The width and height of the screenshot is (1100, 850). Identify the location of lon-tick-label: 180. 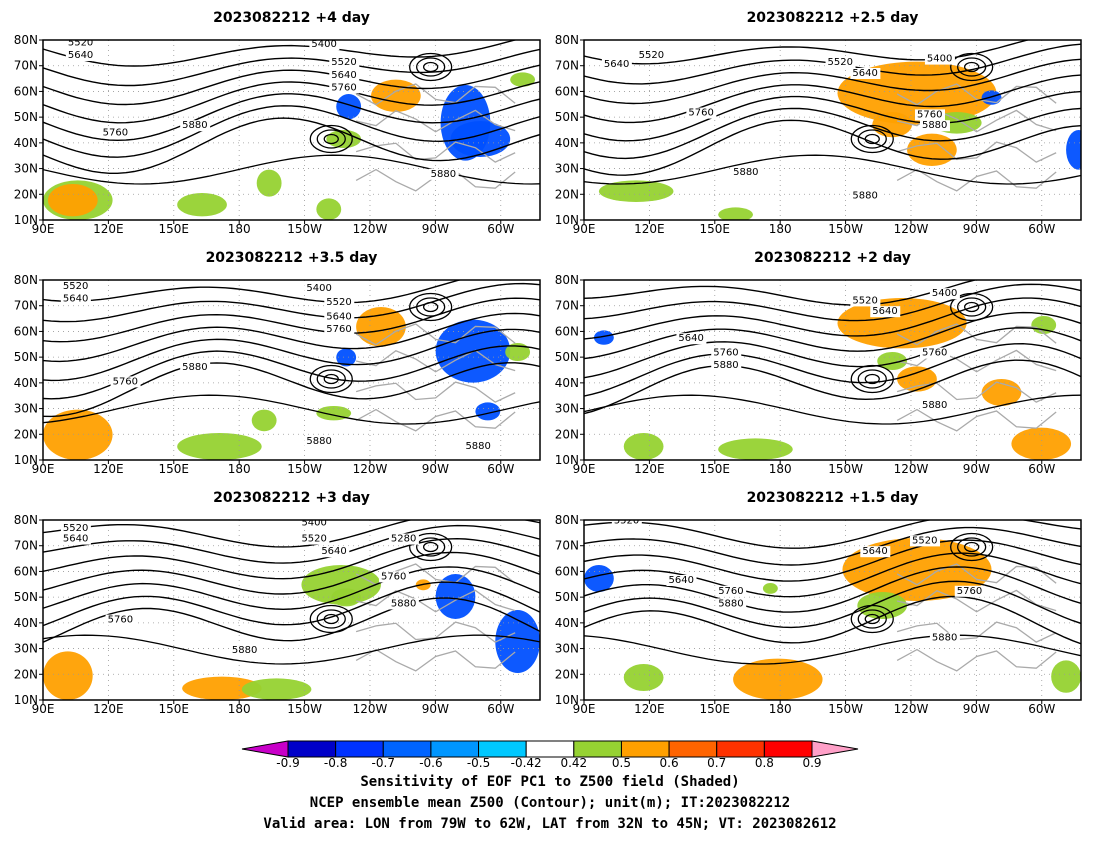
(239, 469).